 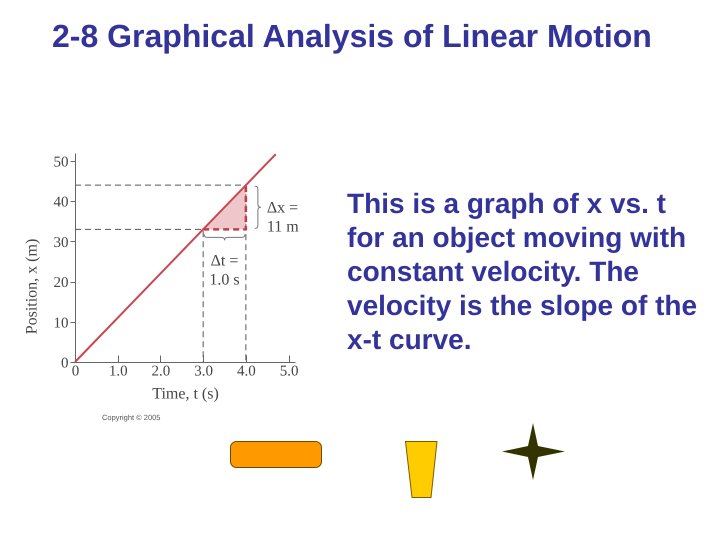 What do you see at coordinates (32, 286) in the screenshot?
I see `y-axis-title: Position, x (m)` at bounding box center [32, 286].